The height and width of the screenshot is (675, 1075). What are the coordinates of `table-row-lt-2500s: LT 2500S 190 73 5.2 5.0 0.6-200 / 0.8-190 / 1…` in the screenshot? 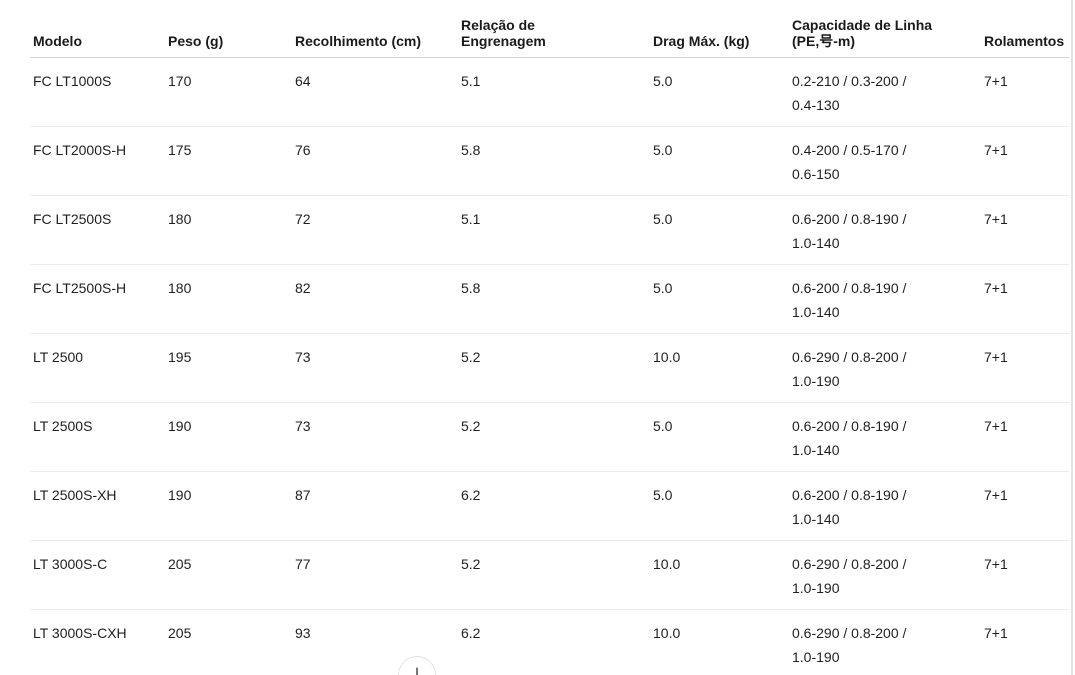 It's located at (549, 437).